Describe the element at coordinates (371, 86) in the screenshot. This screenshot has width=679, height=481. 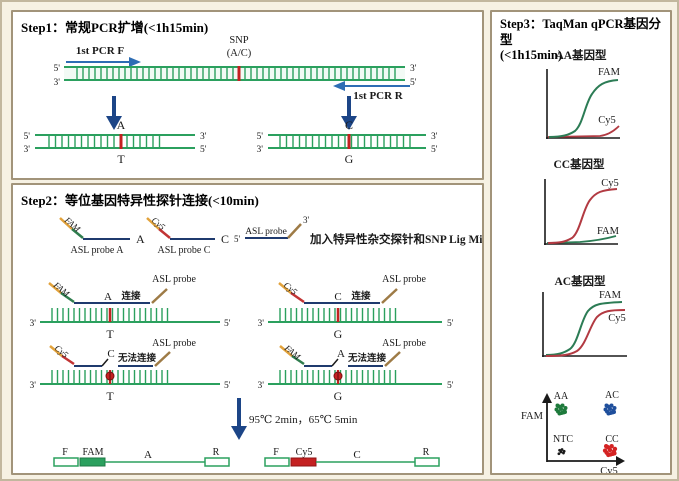
I see `pcr-r-arrow-icon` at that location.